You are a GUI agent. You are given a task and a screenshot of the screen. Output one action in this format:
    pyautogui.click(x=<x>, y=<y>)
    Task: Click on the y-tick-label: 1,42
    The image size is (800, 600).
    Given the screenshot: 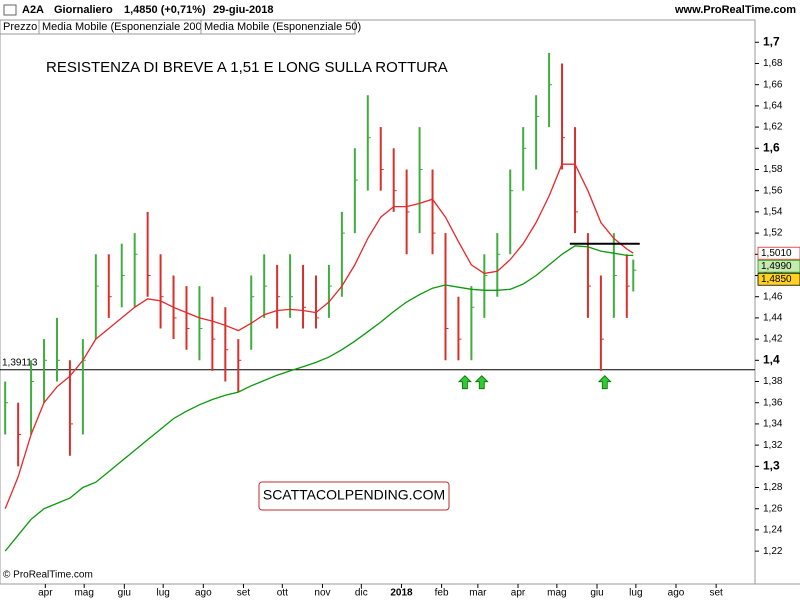 What is the action you would take?
    pyautogui.click(x=773, y=339)
    